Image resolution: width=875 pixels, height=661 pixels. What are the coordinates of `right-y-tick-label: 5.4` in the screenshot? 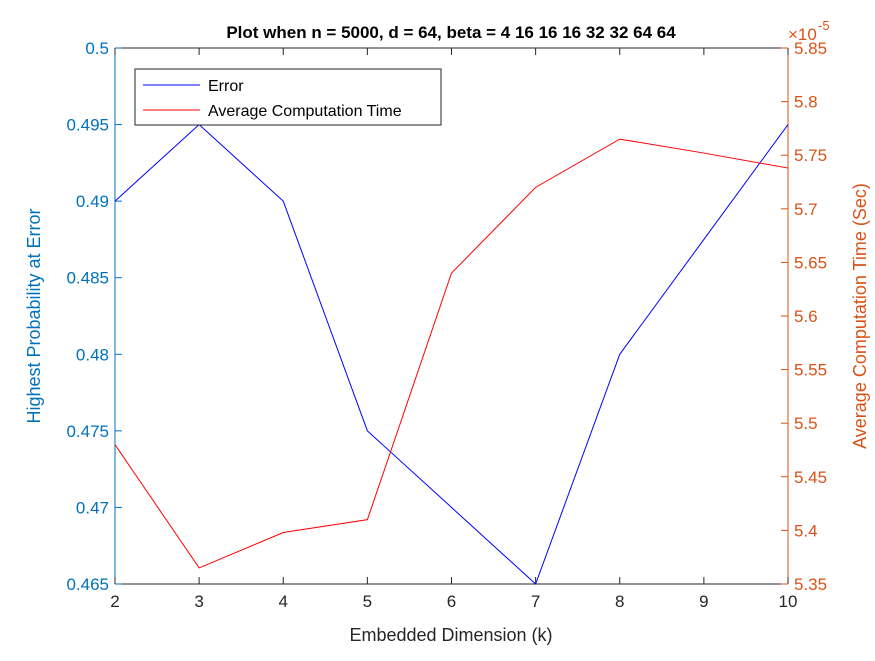 It's located at (806, 530).